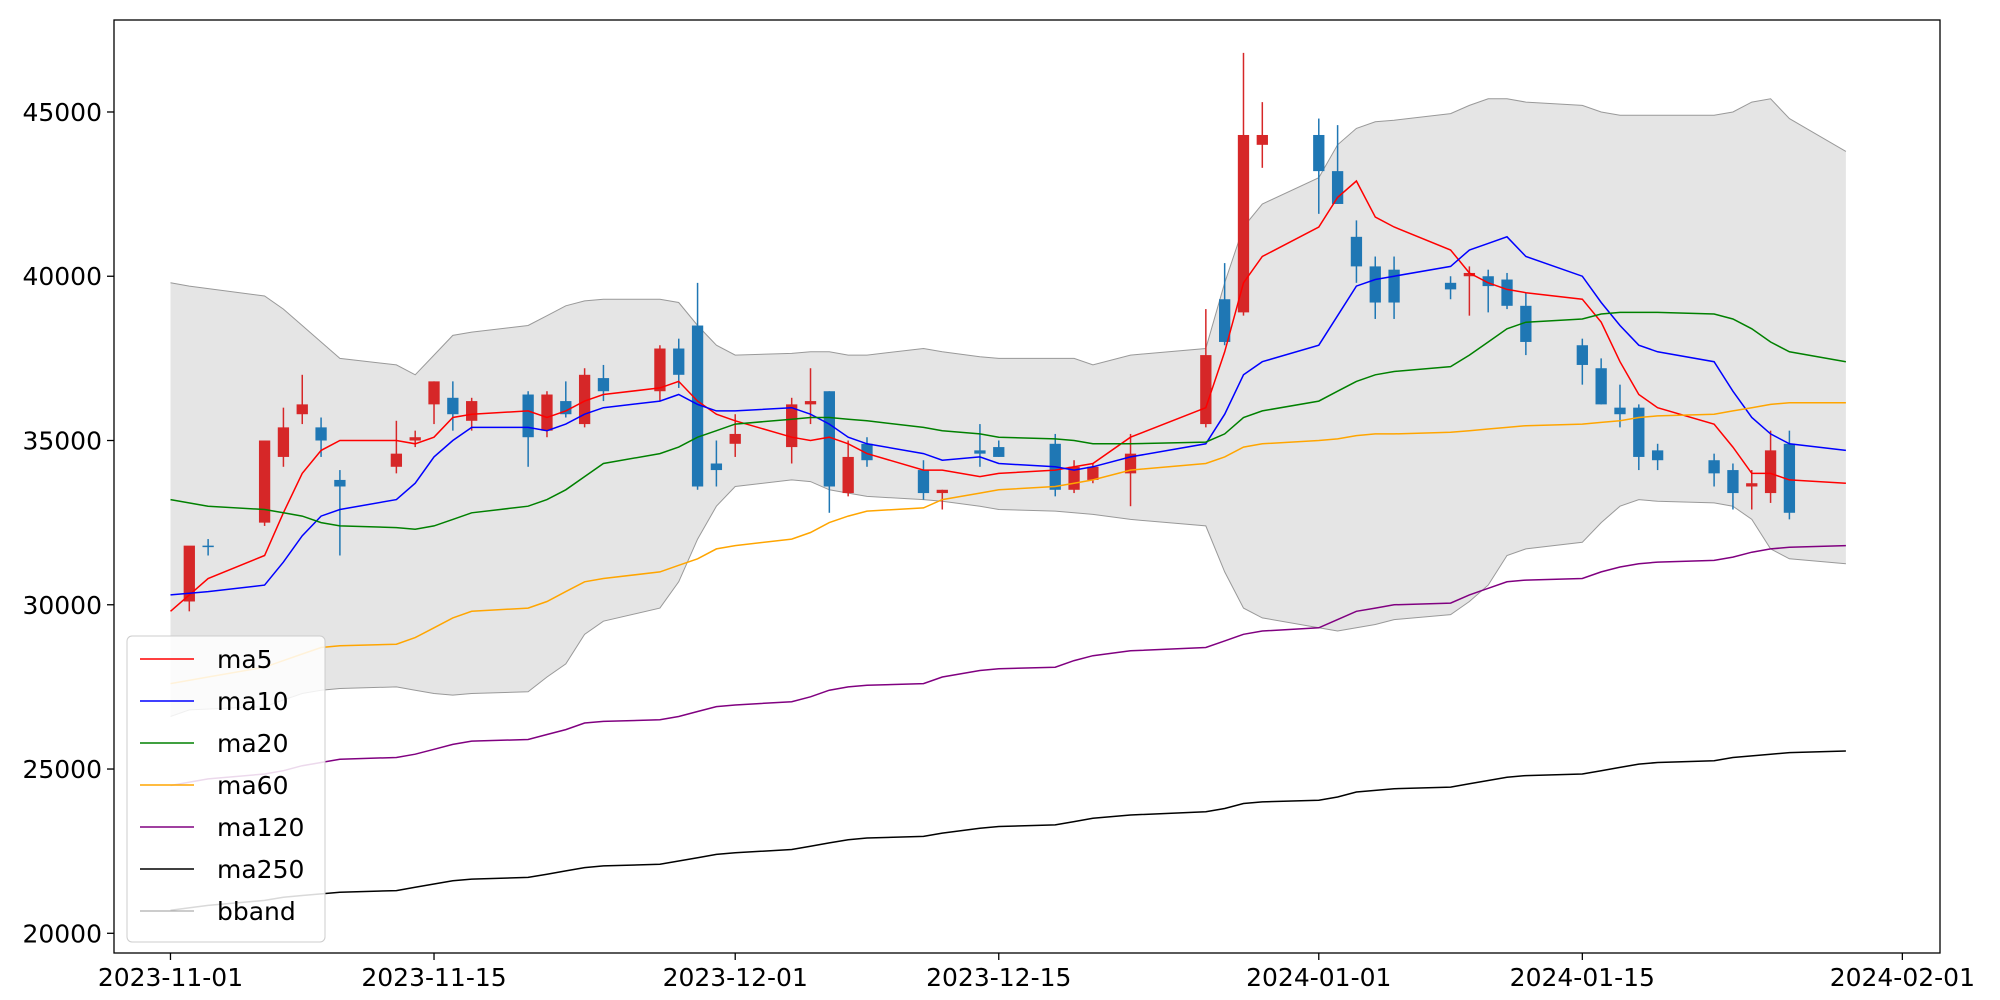 This screenshot has width=2000, height=1000. What do you see at coordinates (62, 441) in the screenshot?
I see `y-tick-label: 35000` at bounding box center [62, 441].